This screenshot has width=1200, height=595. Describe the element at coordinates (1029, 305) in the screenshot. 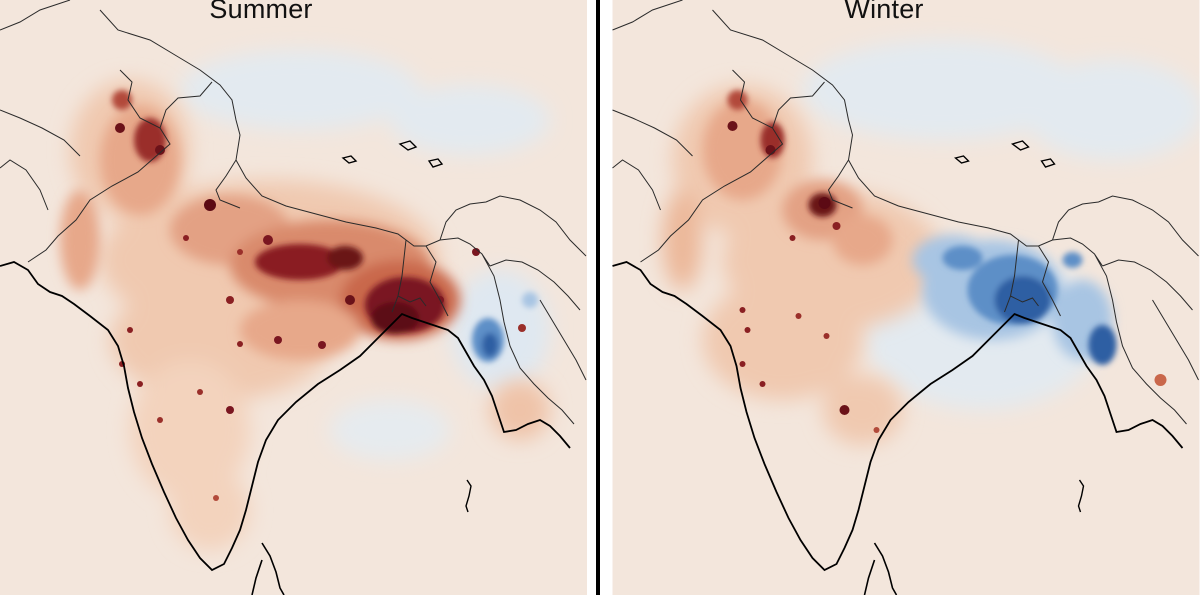

I see `dark-blue-field` at that location.